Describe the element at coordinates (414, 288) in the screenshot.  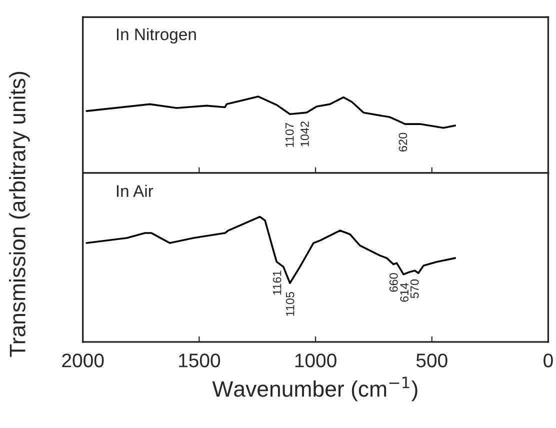
I see `annotation: 570` at that location.